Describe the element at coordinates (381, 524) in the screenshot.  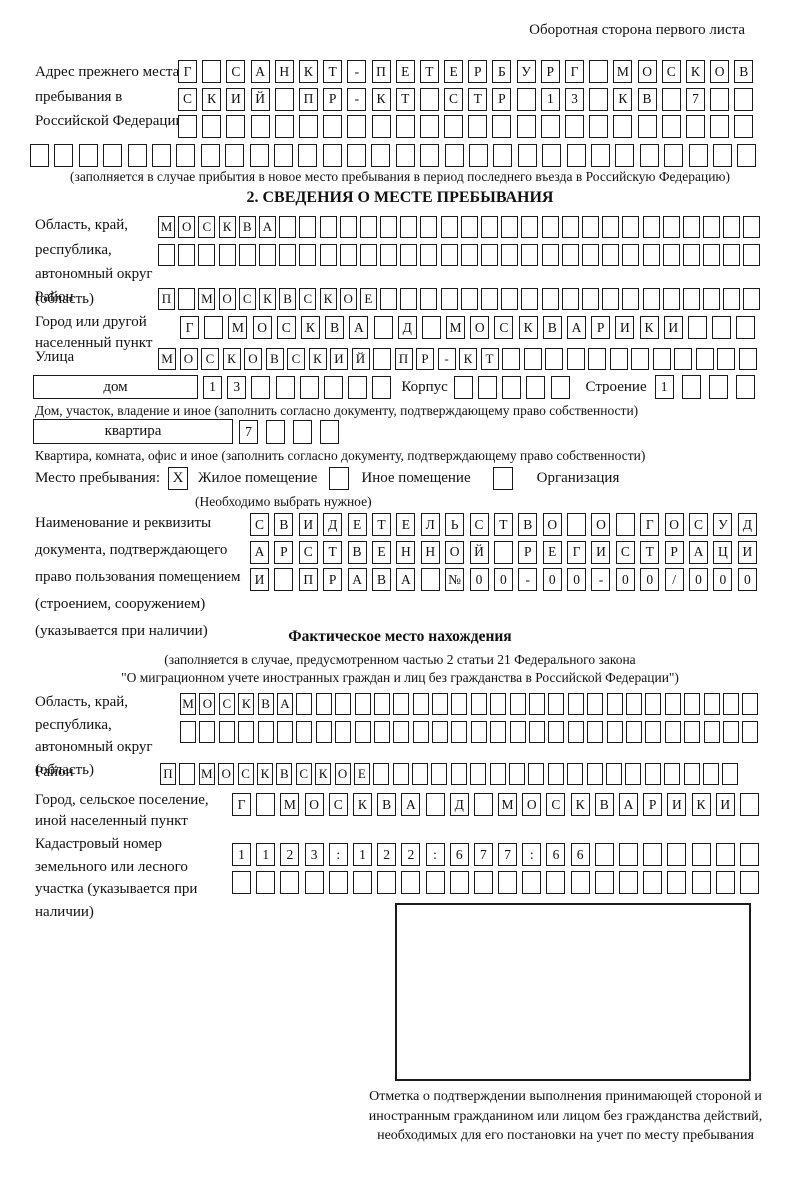
I see `char-cell: Т` at that location.